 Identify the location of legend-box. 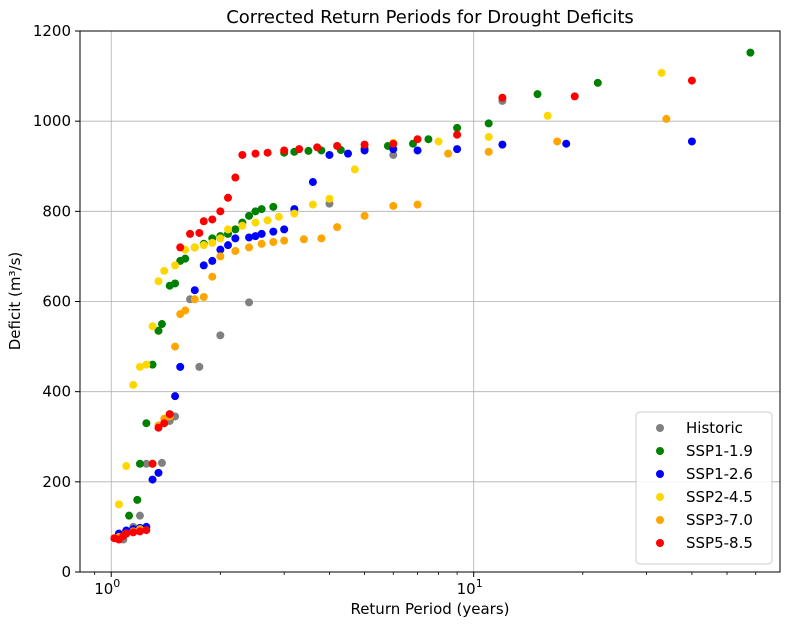
(704, 488).